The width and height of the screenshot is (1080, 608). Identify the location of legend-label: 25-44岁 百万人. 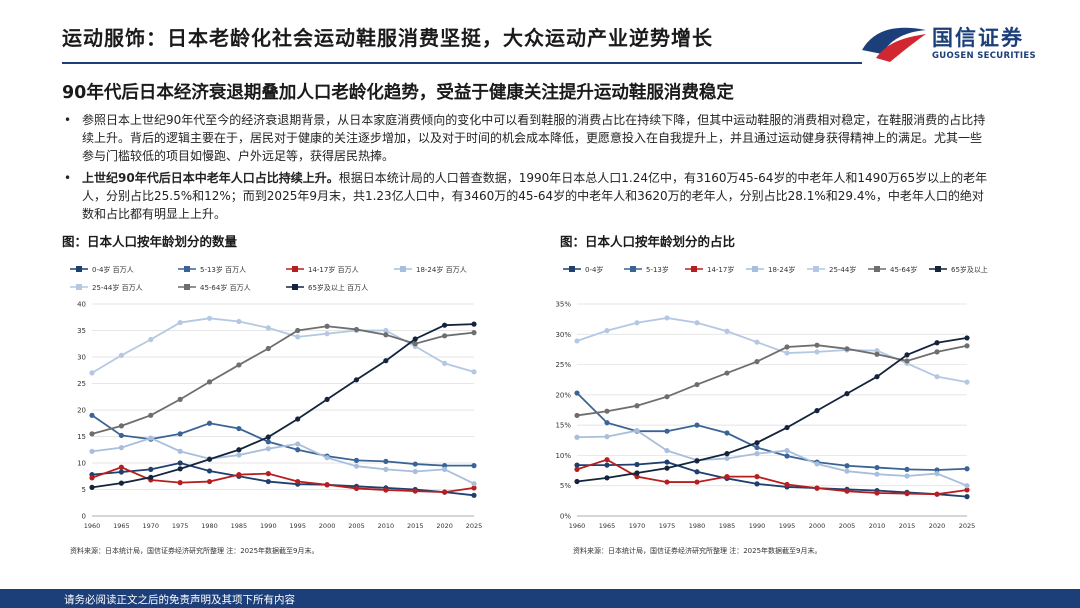
(117, 287).